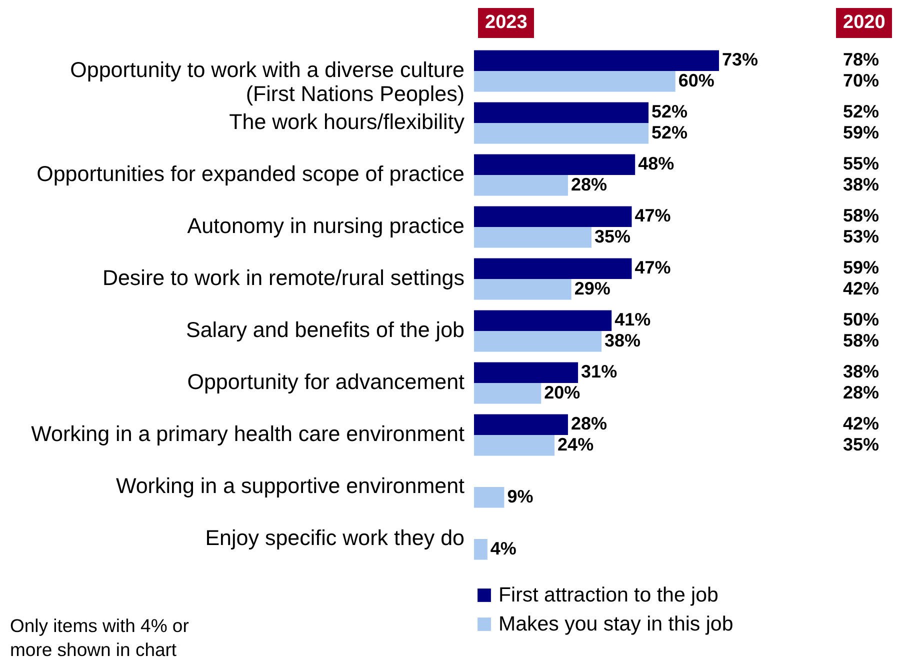 This screenshot has height=662, width=898. Describe the element at coordinates (250, 174) in the screenshot. I see `y-tick-label: Opportunities for expanded scope of practice` at that location.